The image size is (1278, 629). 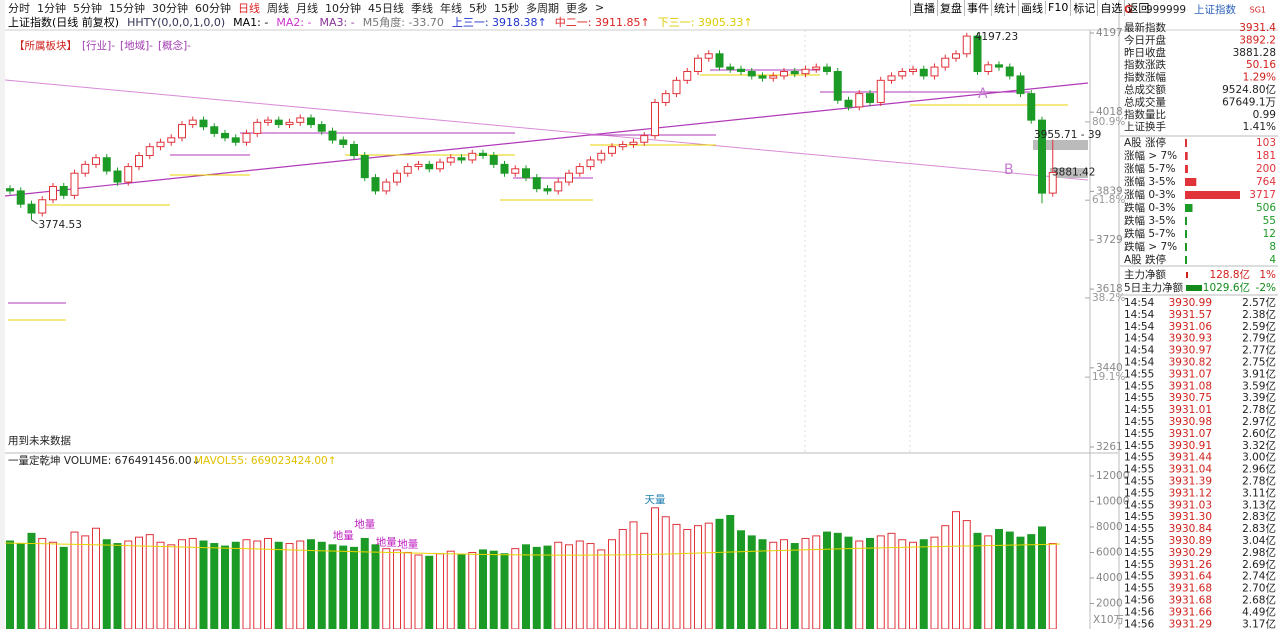 I want to click on stat-label: 今日开盘, so click(x=1145, y=39).